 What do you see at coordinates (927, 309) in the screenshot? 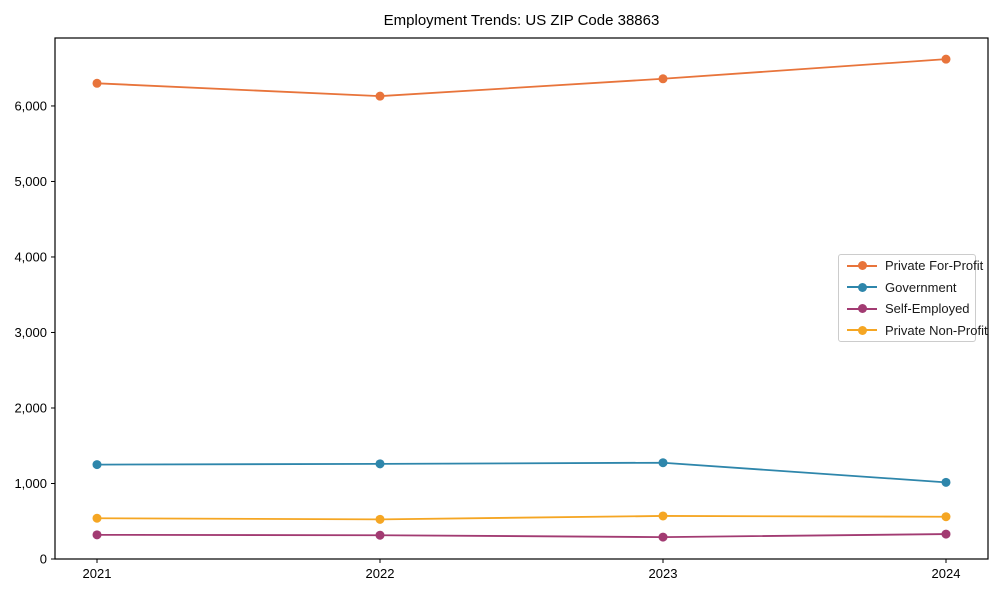
I see `legend-label: Self-Employed` at bounding box center [927, 309].